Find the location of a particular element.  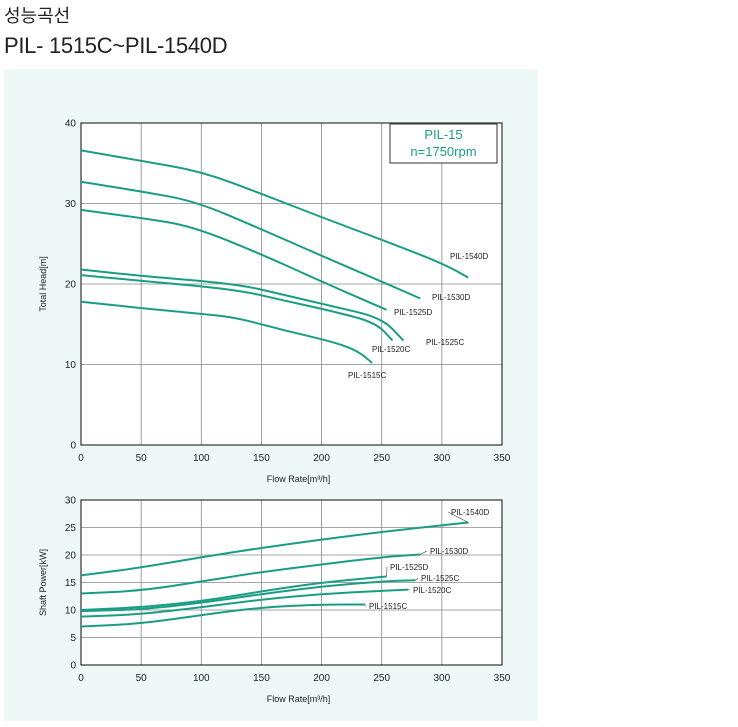

y-tick-label: 40 is located at coordinates (71, 124).